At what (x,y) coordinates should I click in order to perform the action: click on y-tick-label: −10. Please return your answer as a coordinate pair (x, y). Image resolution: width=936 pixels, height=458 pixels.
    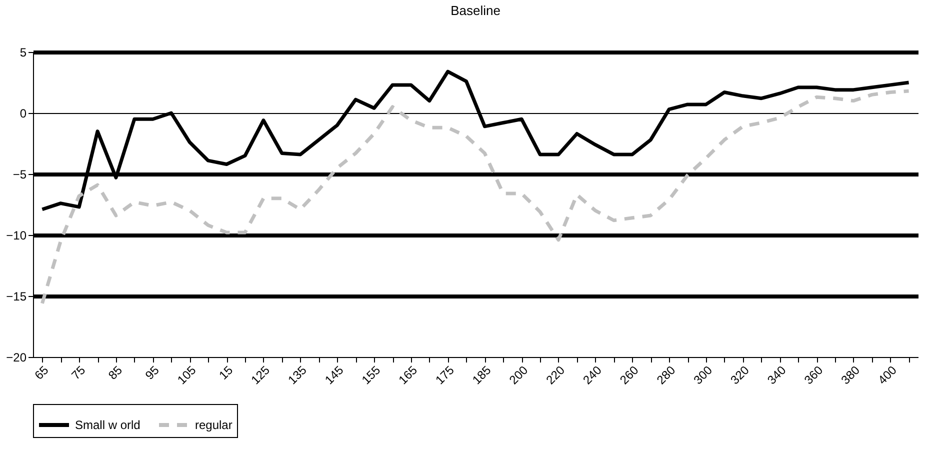
    Looking at the image, I should click on (16, 235).